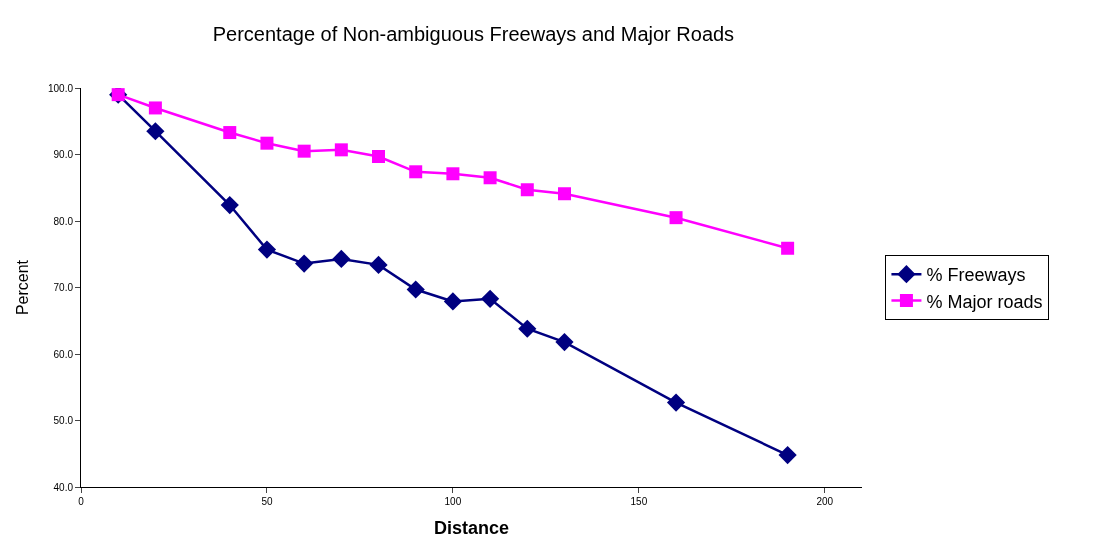  Describe the element at coordinates (473, 34) in the screenshot. I see `chart-title: Percentage of Non-ambiguous Freeways and Major Roads` at that location.